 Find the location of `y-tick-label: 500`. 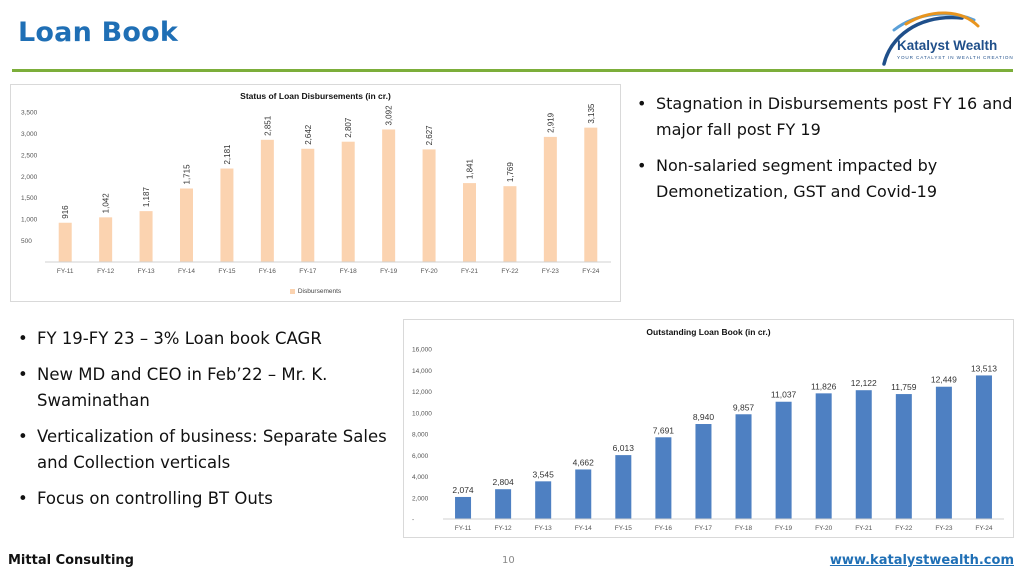

y-tick-label: 500 is located at coordinates (26, 241).